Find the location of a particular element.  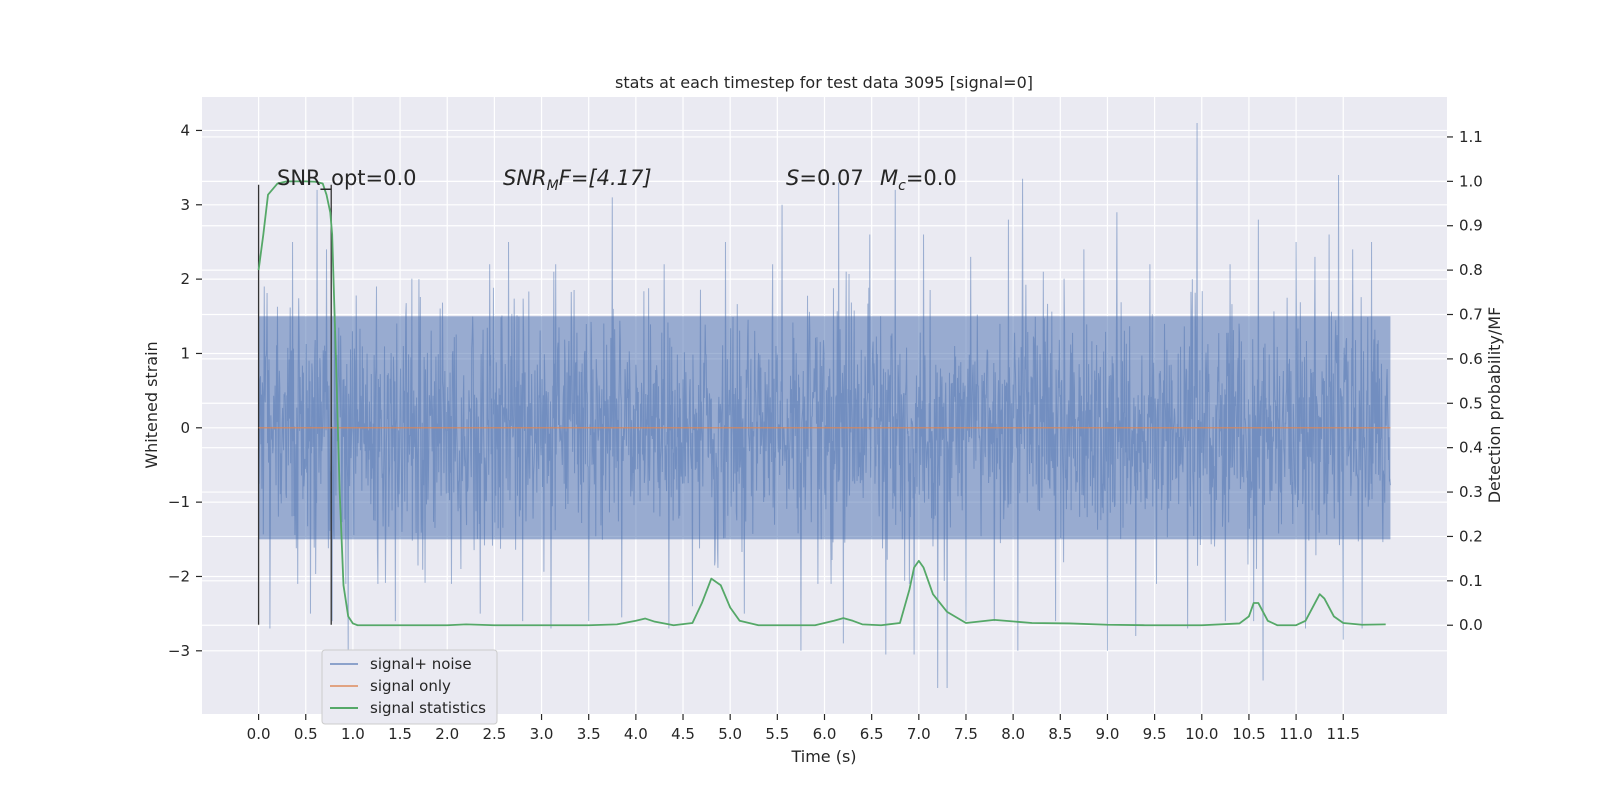

x-tick-label: 3.0 is located at coordinates (542, 734).